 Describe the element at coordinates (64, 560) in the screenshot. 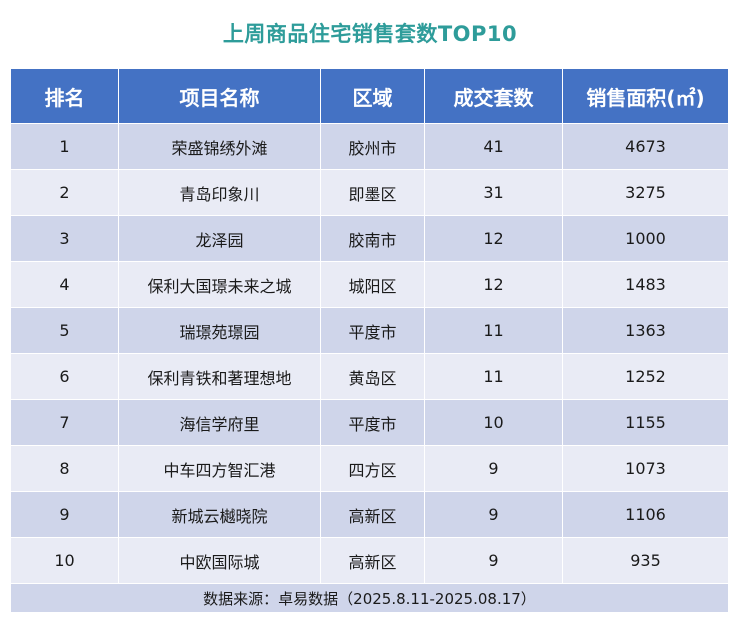

I see `rank-cell: 10` at that location.